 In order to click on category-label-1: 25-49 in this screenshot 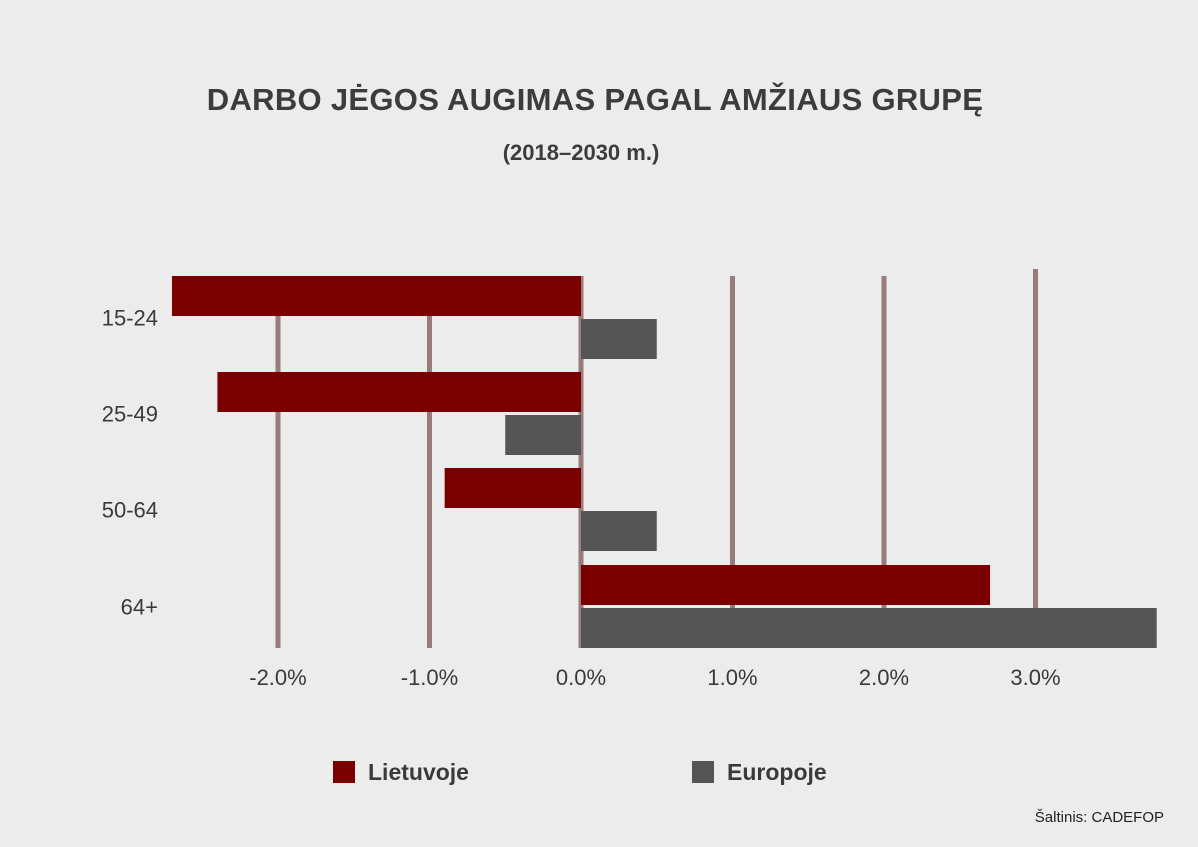, I will do `click(130, 414)`.